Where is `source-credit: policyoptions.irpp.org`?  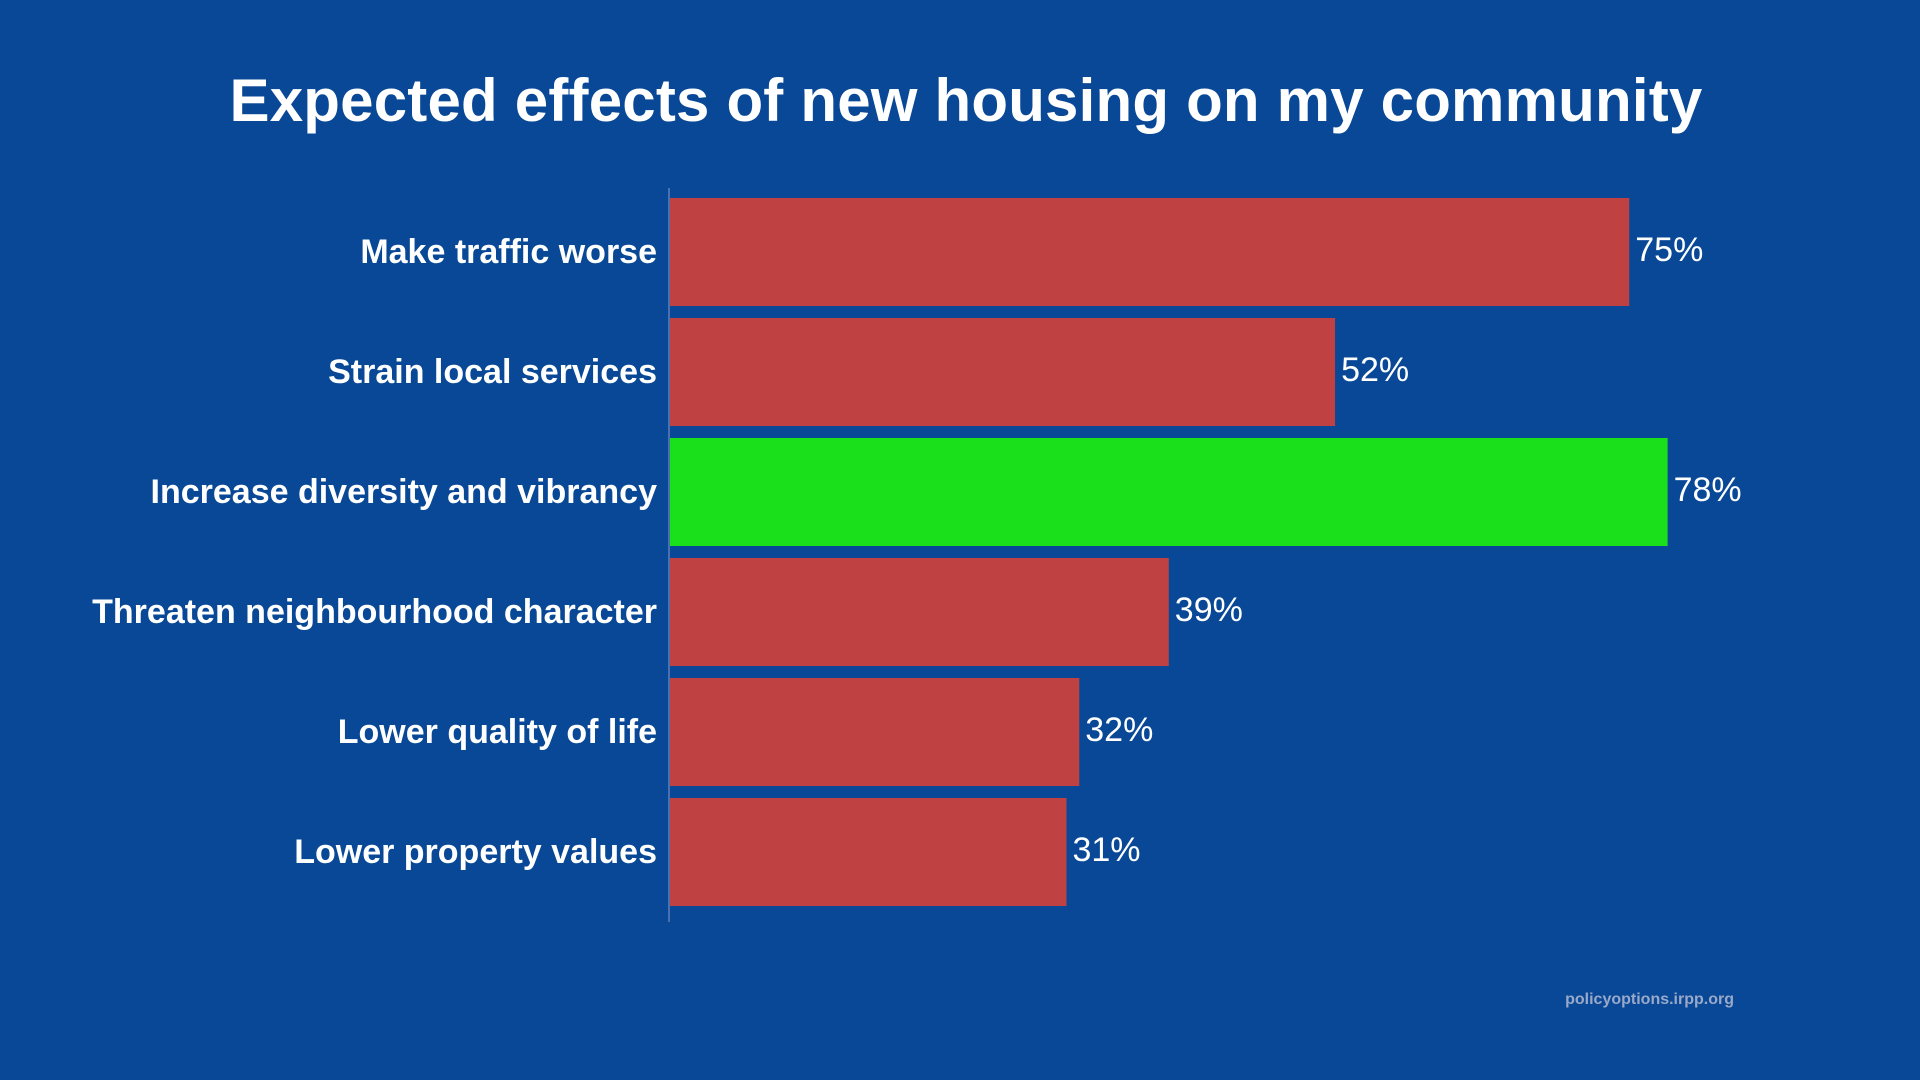
source-credit: policyoptions.irpp.org is located at coordinates (1649, 999).